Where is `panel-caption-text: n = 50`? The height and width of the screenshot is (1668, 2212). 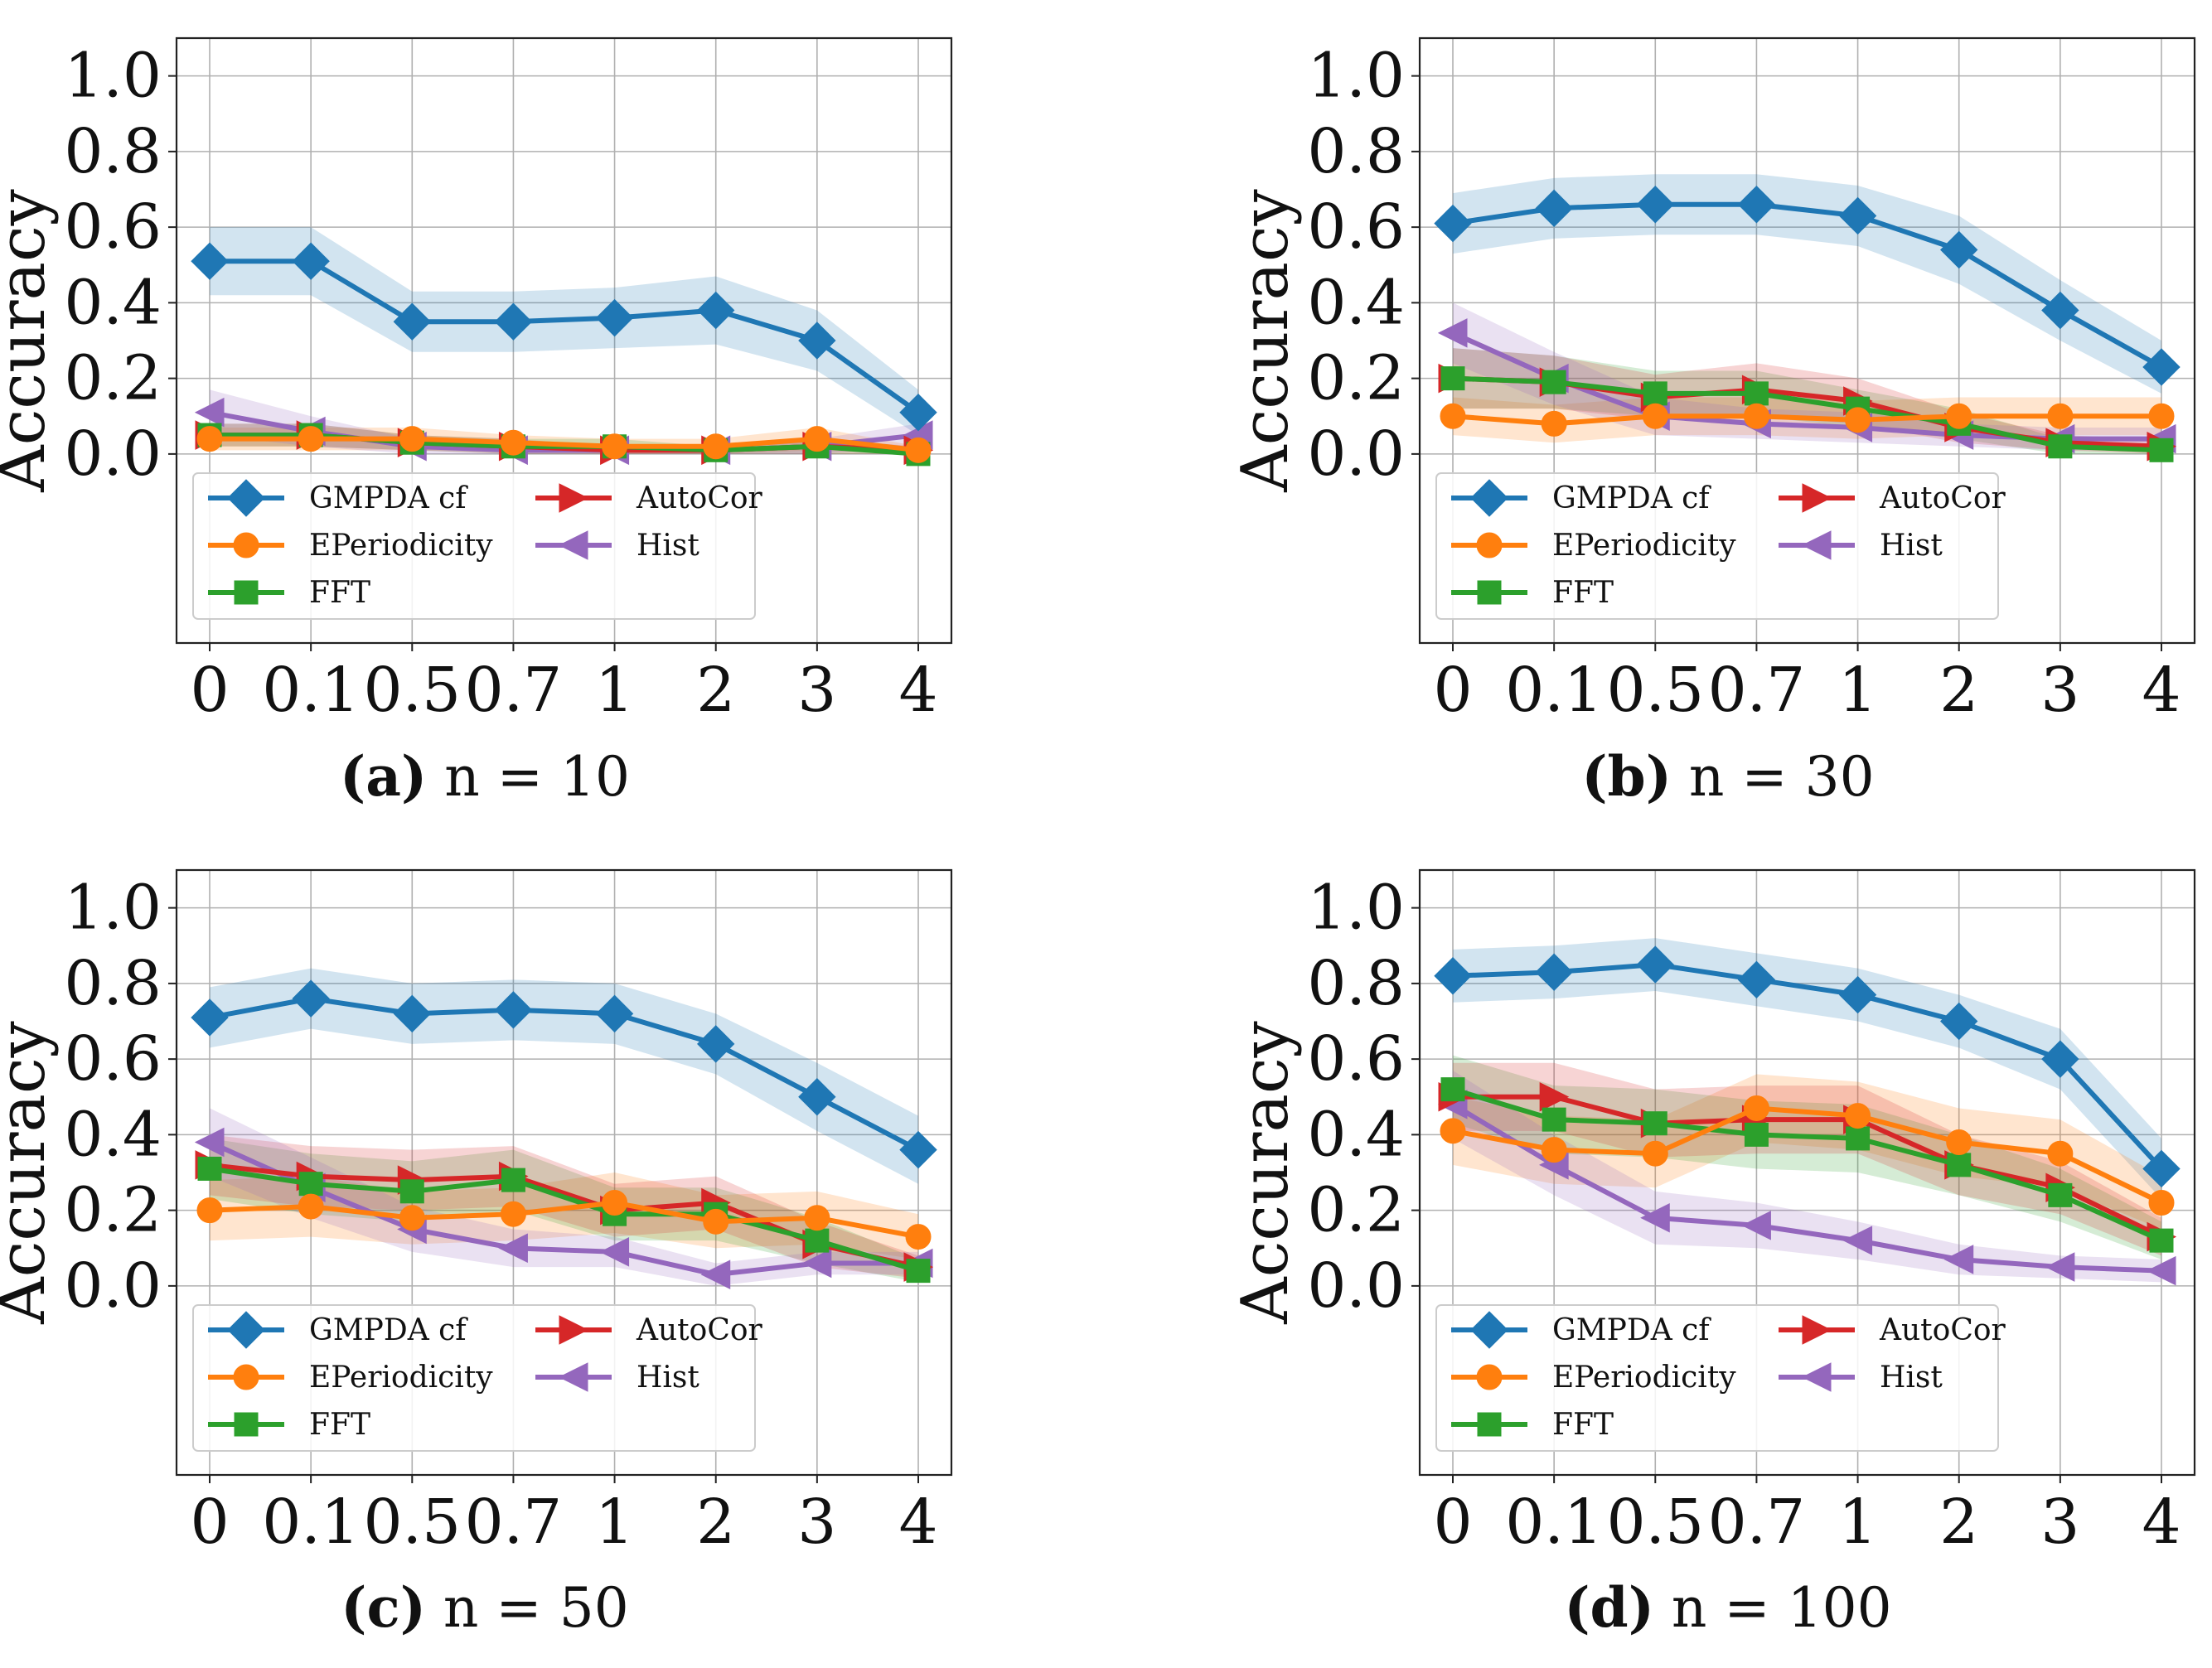
panel-caption-text: n = 50 is located at coordinates (527, 1608).